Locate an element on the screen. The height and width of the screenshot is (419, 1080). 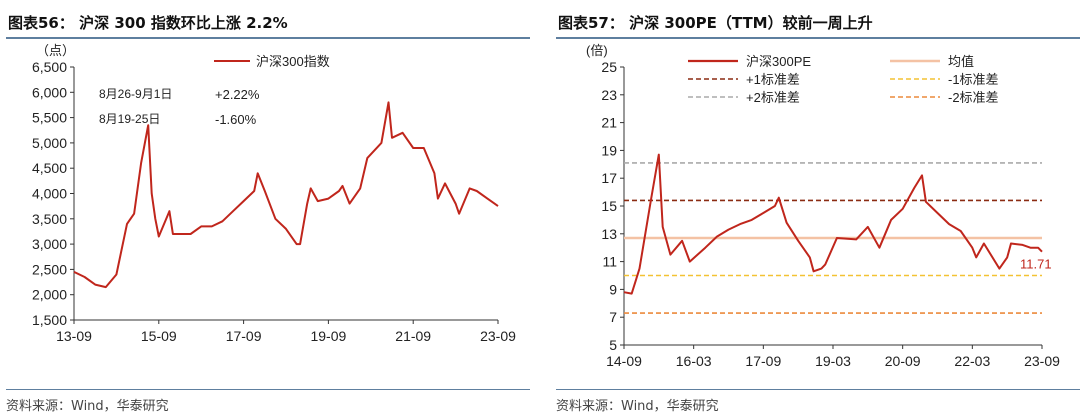
unit-label: (倍) is located at coordinates (597, 50).